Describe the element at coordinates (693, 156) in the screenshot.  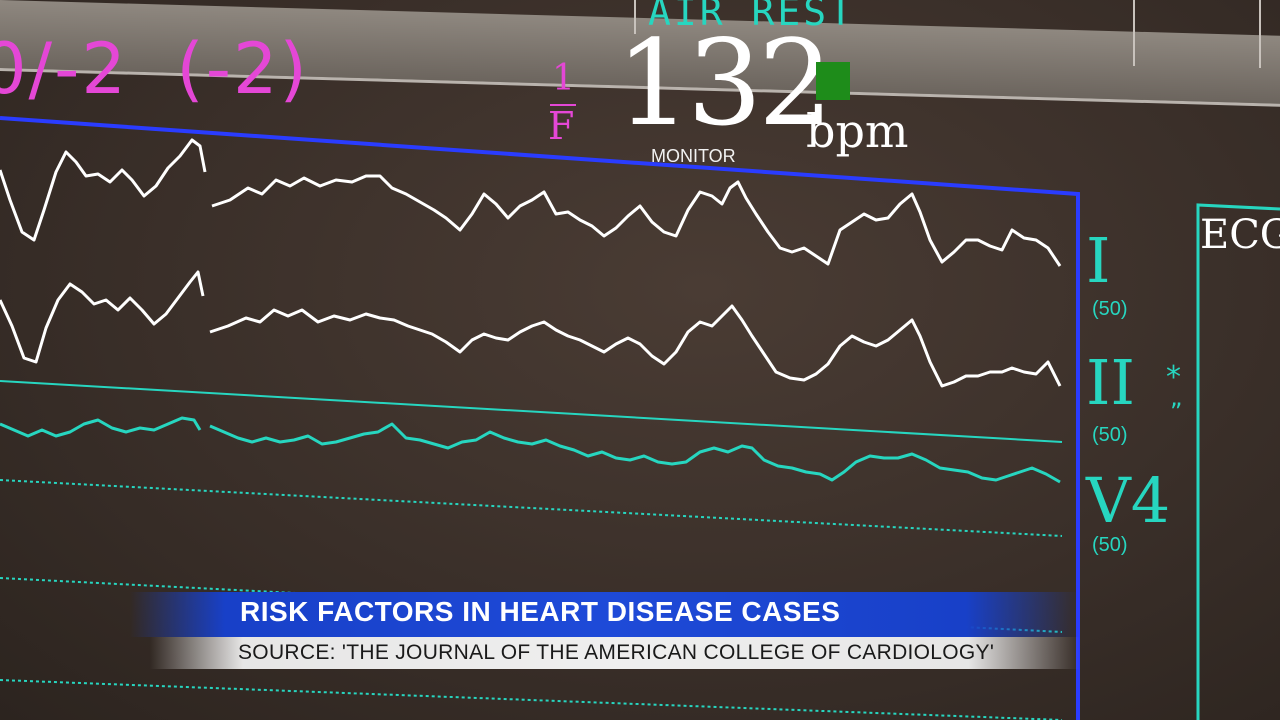
I see `heart-rate-source: MONITOR` at that location.